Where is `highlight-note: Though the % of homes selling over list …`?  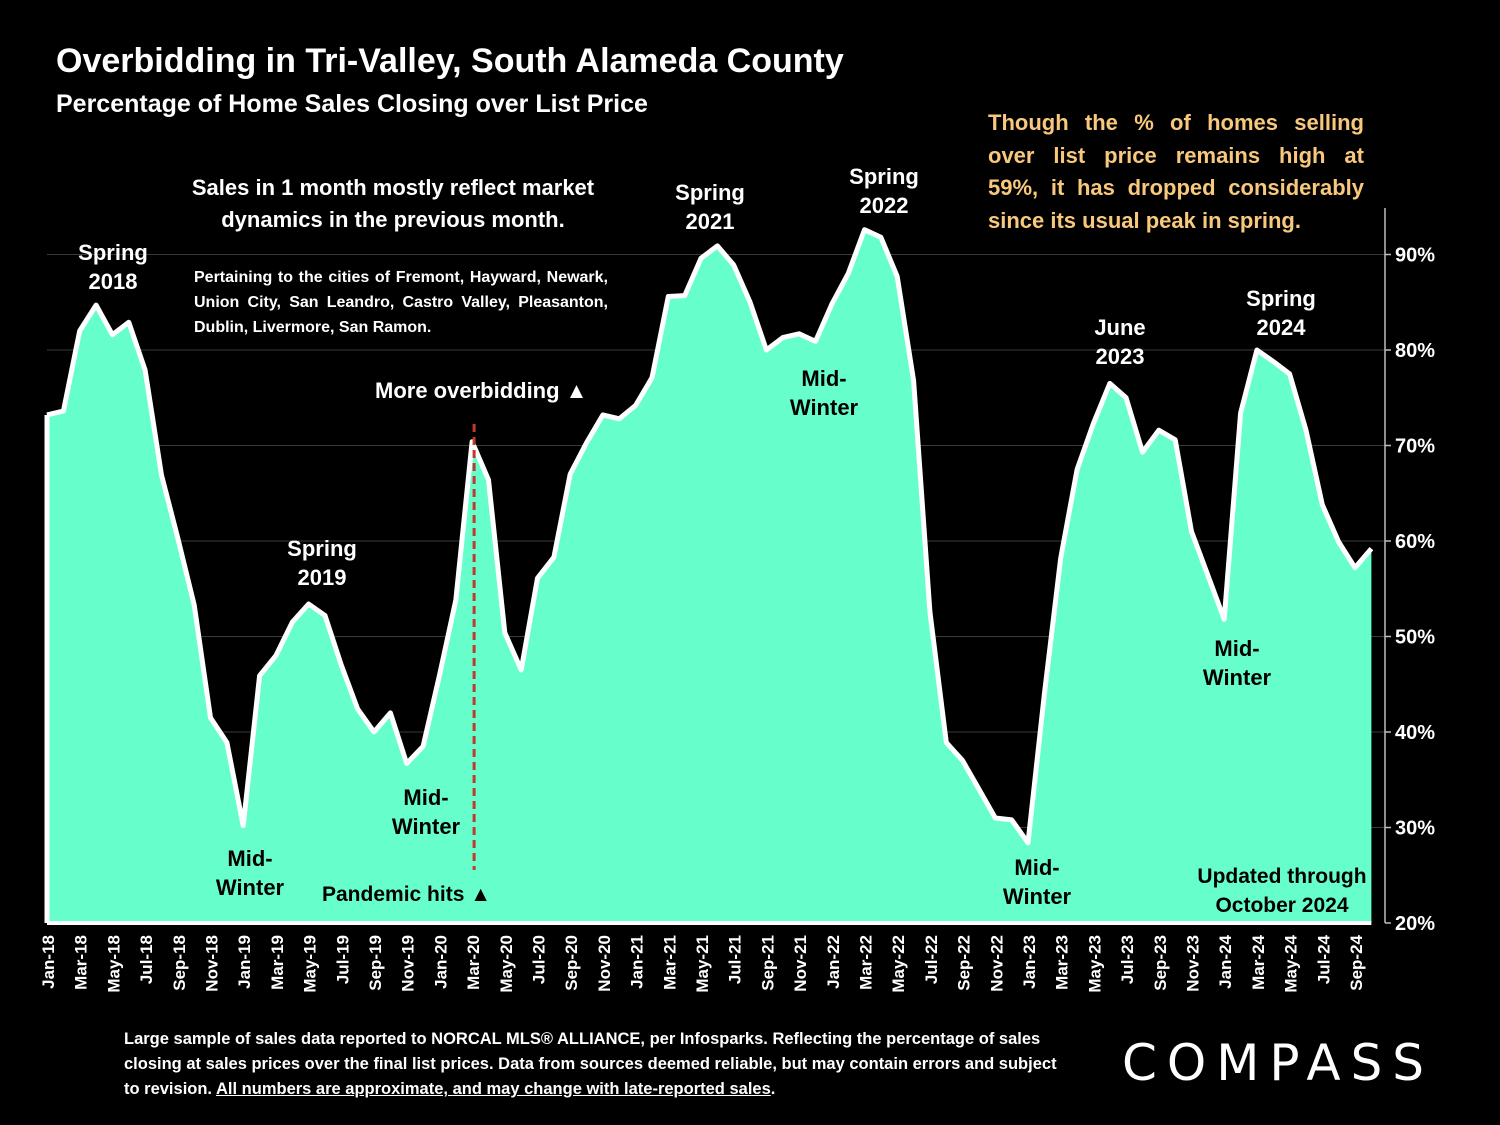
highlight-note: Though the % of homes selling over list … is located at coordinates (1176, 172).